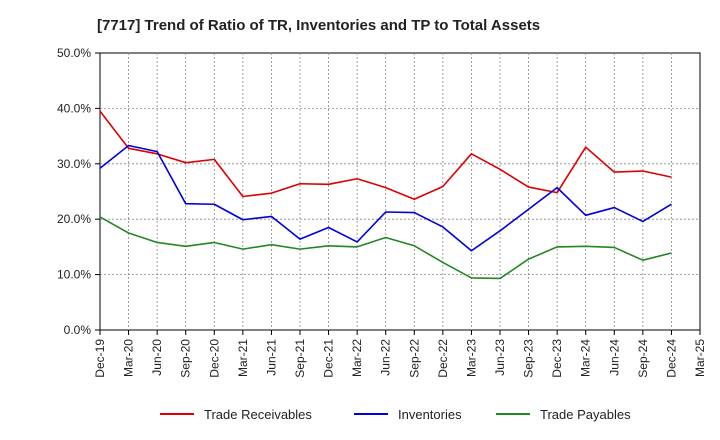 This screenshot has width=720, height=440. I want to click on x-tick-label: Dec-21, so click(329, 358).